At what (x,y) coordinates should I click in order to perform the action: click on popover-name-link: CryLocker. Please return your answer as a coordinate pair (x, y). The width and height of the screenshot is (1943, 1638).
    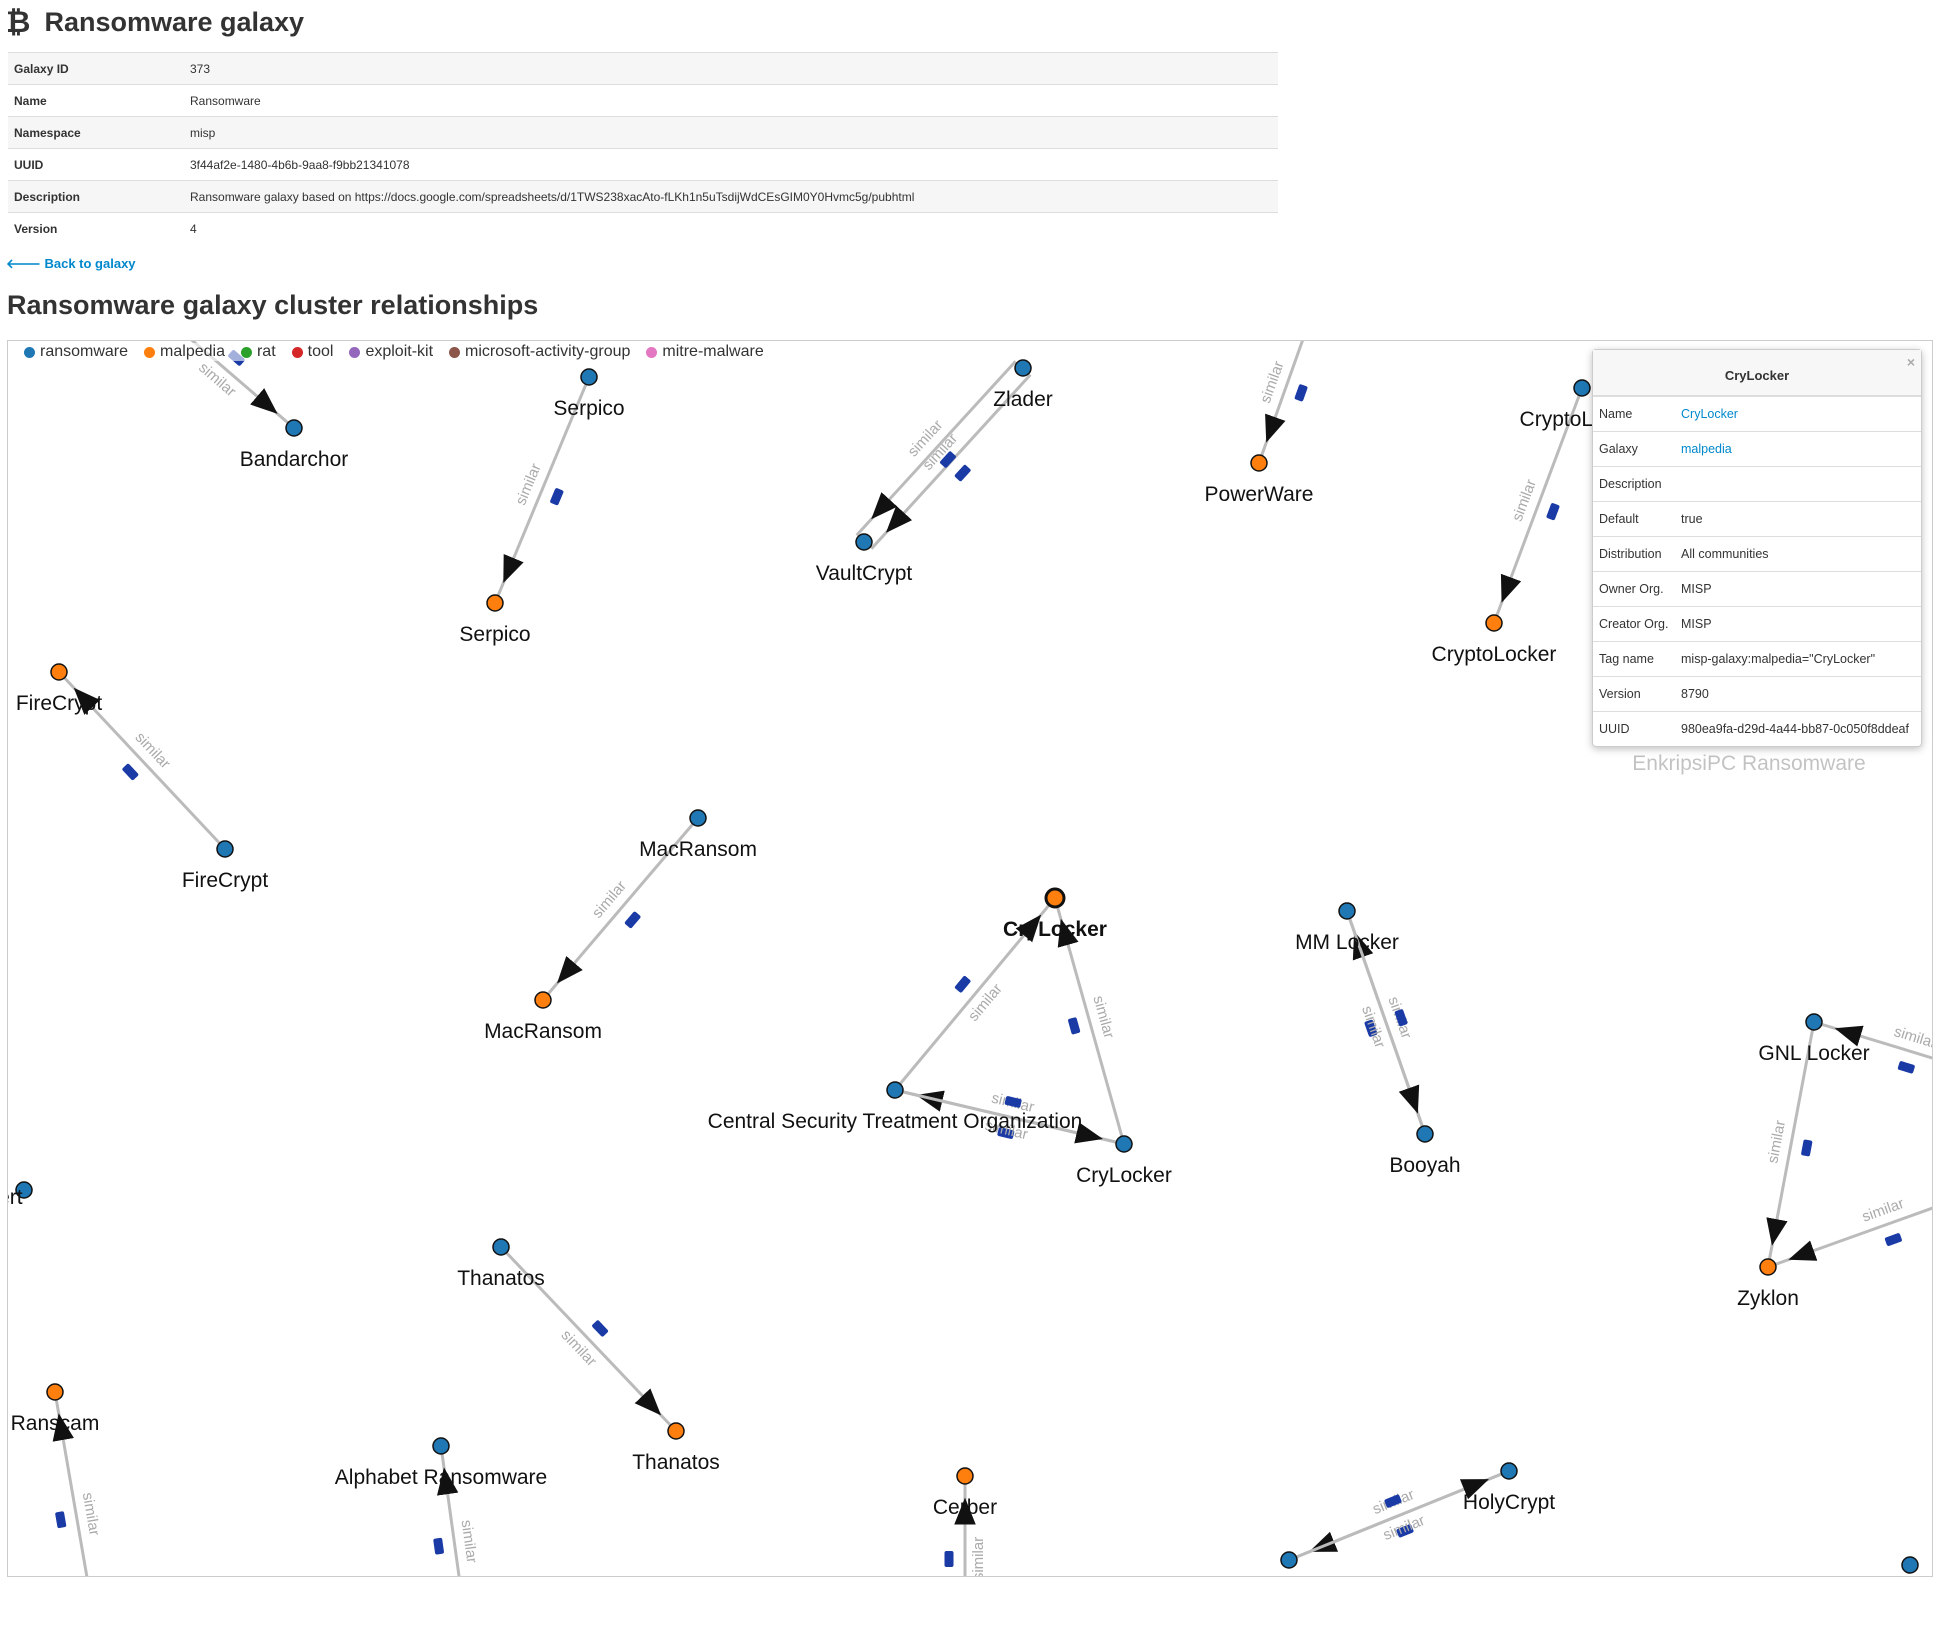
    Looking at the image, I should click on (1709, 414).